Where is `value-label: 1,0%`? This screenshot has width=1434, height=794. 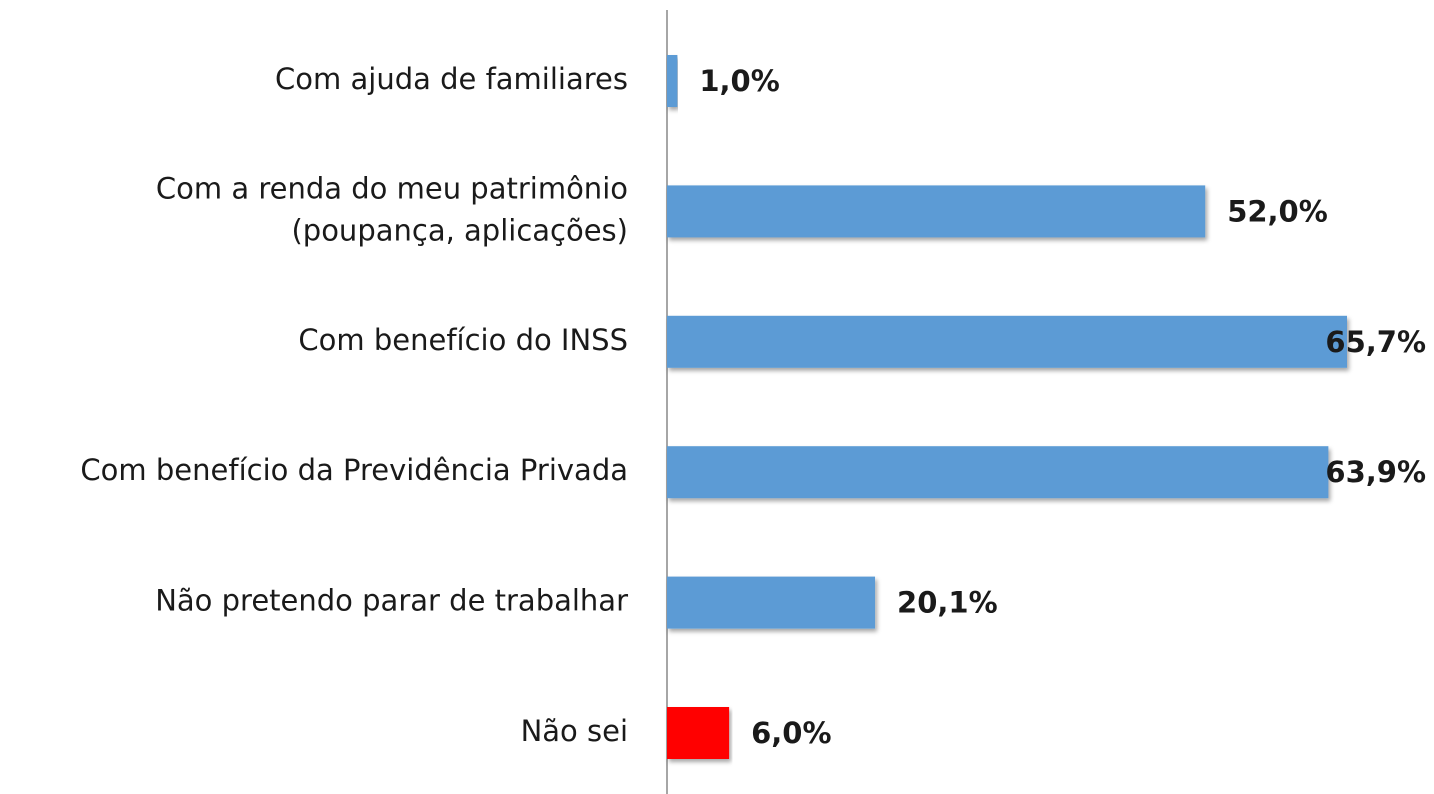
value-label: 1,0% is located at coordinates (739, 81).